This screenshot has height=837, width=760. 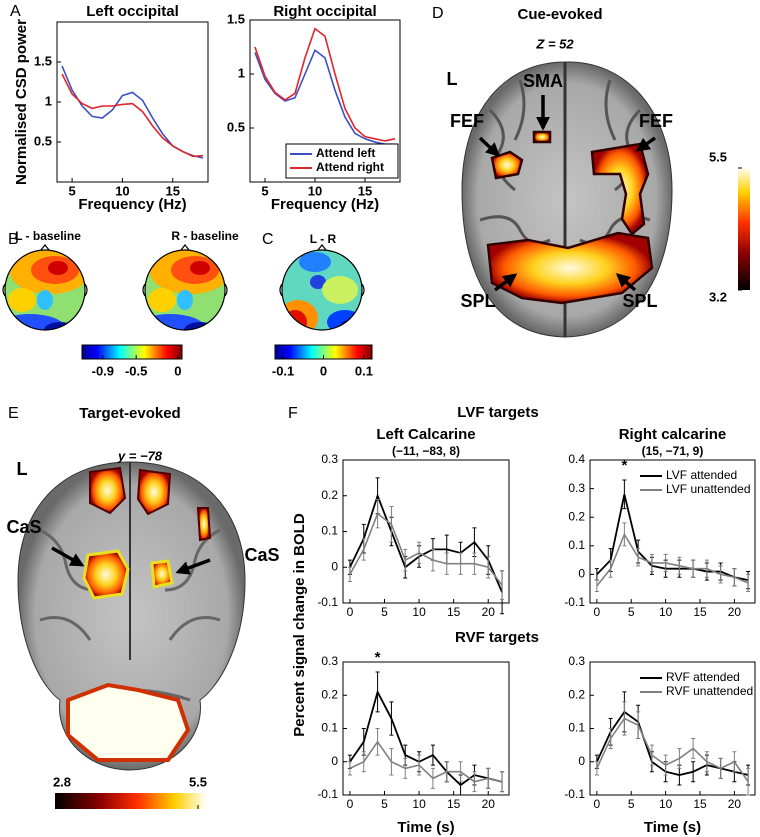 What do you see at coordinates (283, 370) in the screenshot?
I see `colorbar-label: -0.1` at bounding box center [283, 370].